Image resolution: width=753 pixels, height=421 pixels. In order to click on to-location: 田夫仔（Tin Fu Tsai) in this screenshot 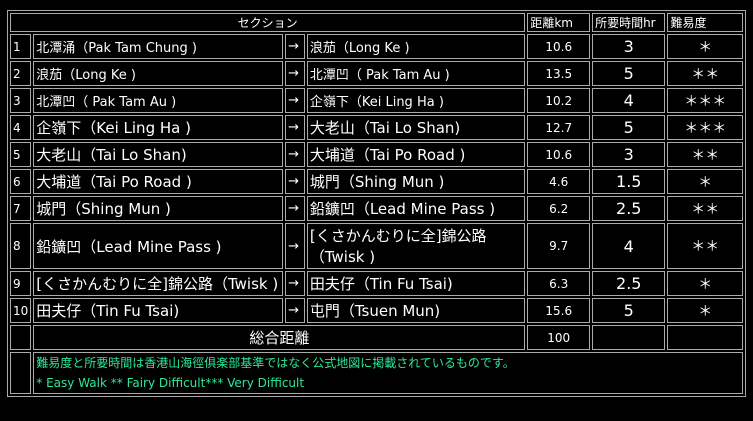, I will do `click(416, 283)`.